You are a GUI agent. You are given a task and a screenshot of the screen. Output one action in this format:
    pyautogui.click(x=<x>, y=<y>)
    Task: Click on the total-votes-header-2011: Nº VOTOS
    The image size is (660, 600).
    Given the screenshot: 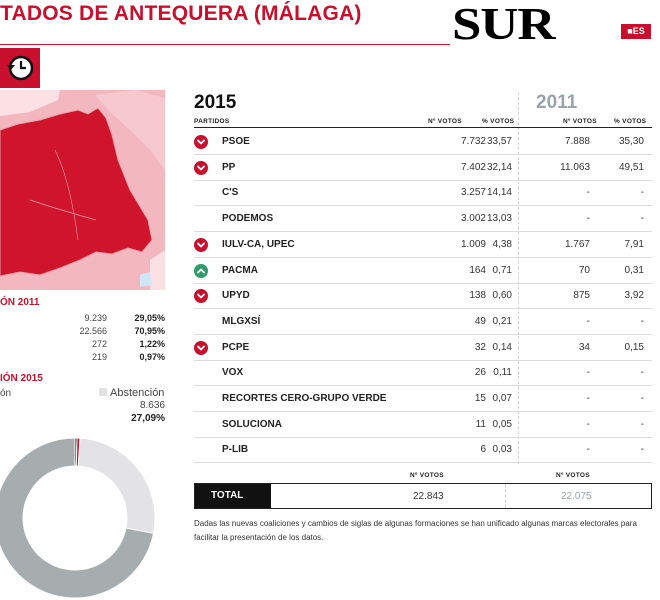 What is the action you would take?
    pyautogui.click(x=573, y=475)
    